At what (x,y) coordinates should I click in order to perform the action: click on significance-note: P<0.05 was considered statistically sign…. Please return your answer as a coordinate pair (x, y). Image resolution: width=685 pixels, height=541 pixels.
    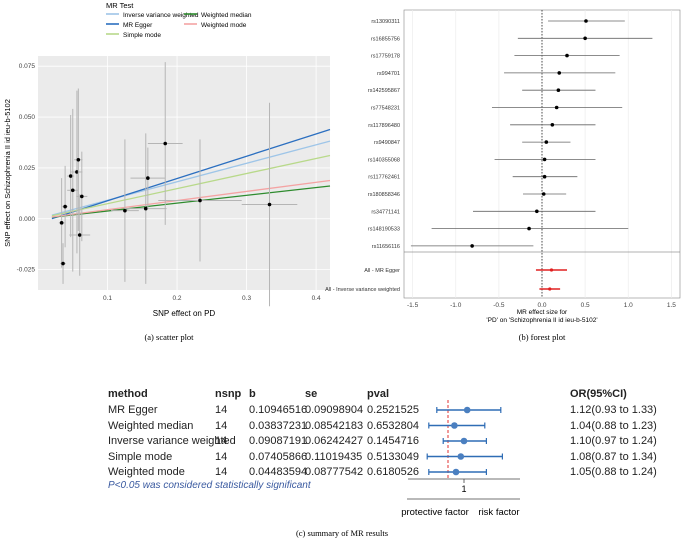
    Looking at the image, I should click on (209, 485).